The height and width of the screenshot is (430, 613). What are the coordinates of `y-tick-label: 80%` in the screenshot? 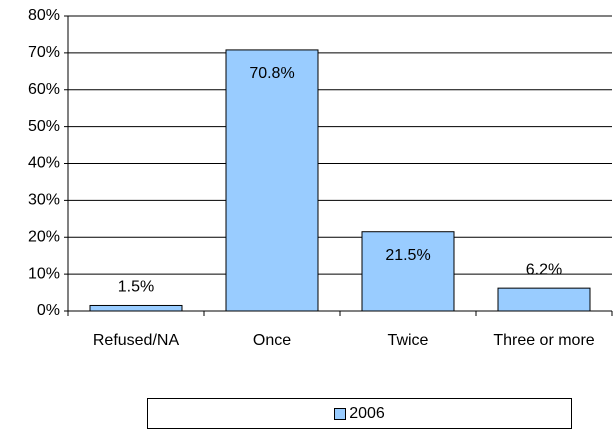 It's located at (44, 15).